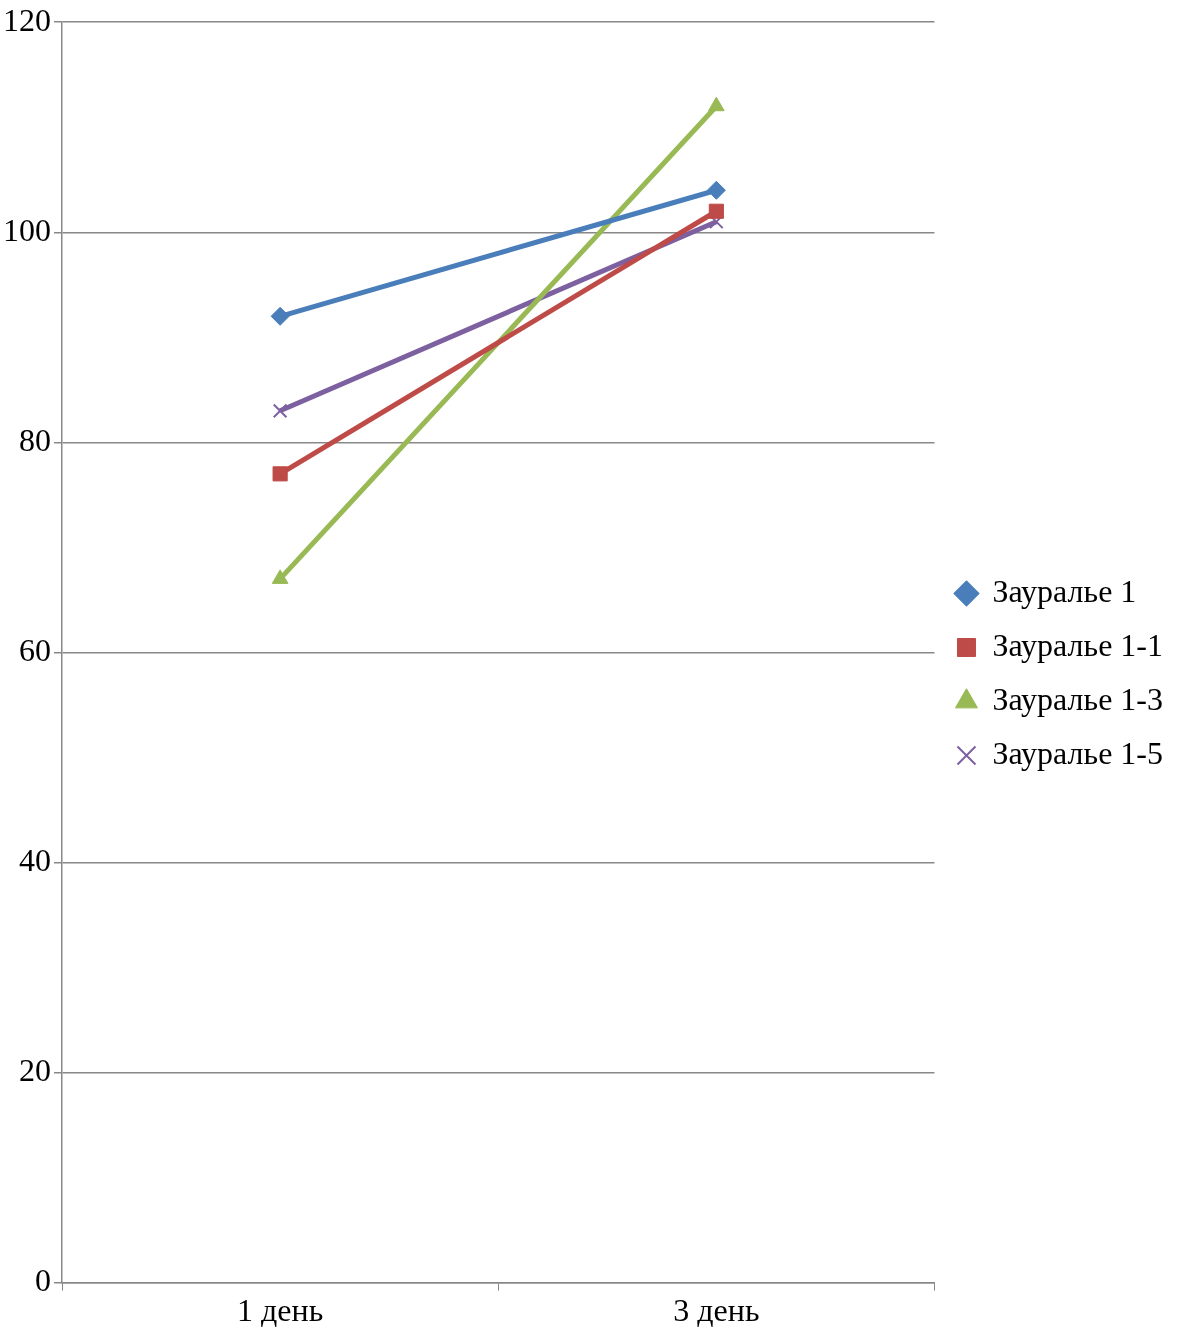  Describe the element at coordinates (27, 229) in the screenshot. I see `y-tick-label: 100` at that location.